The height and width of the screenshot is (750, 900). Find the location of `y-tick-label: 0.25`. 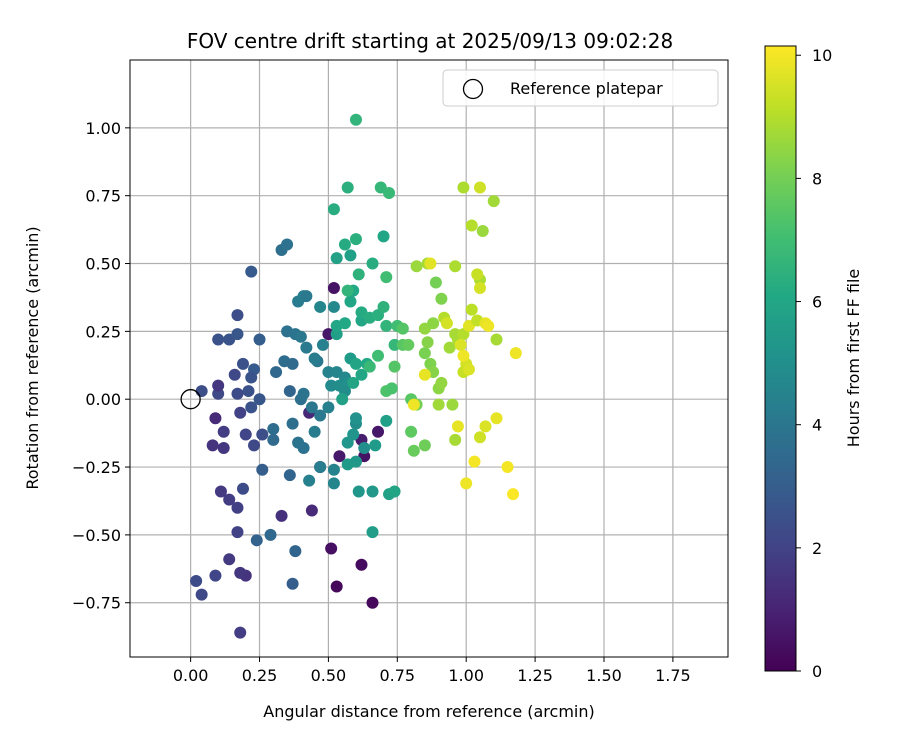

y-tick-label: 0.25 is located at coordinates (103, 331).